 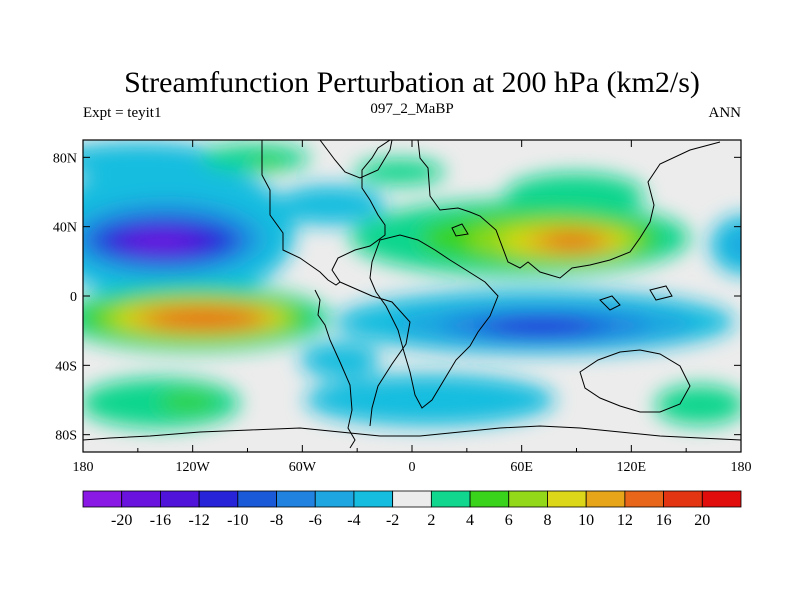 I want to click on y-tick-label-3: 40S, so click(x=66, y=366).